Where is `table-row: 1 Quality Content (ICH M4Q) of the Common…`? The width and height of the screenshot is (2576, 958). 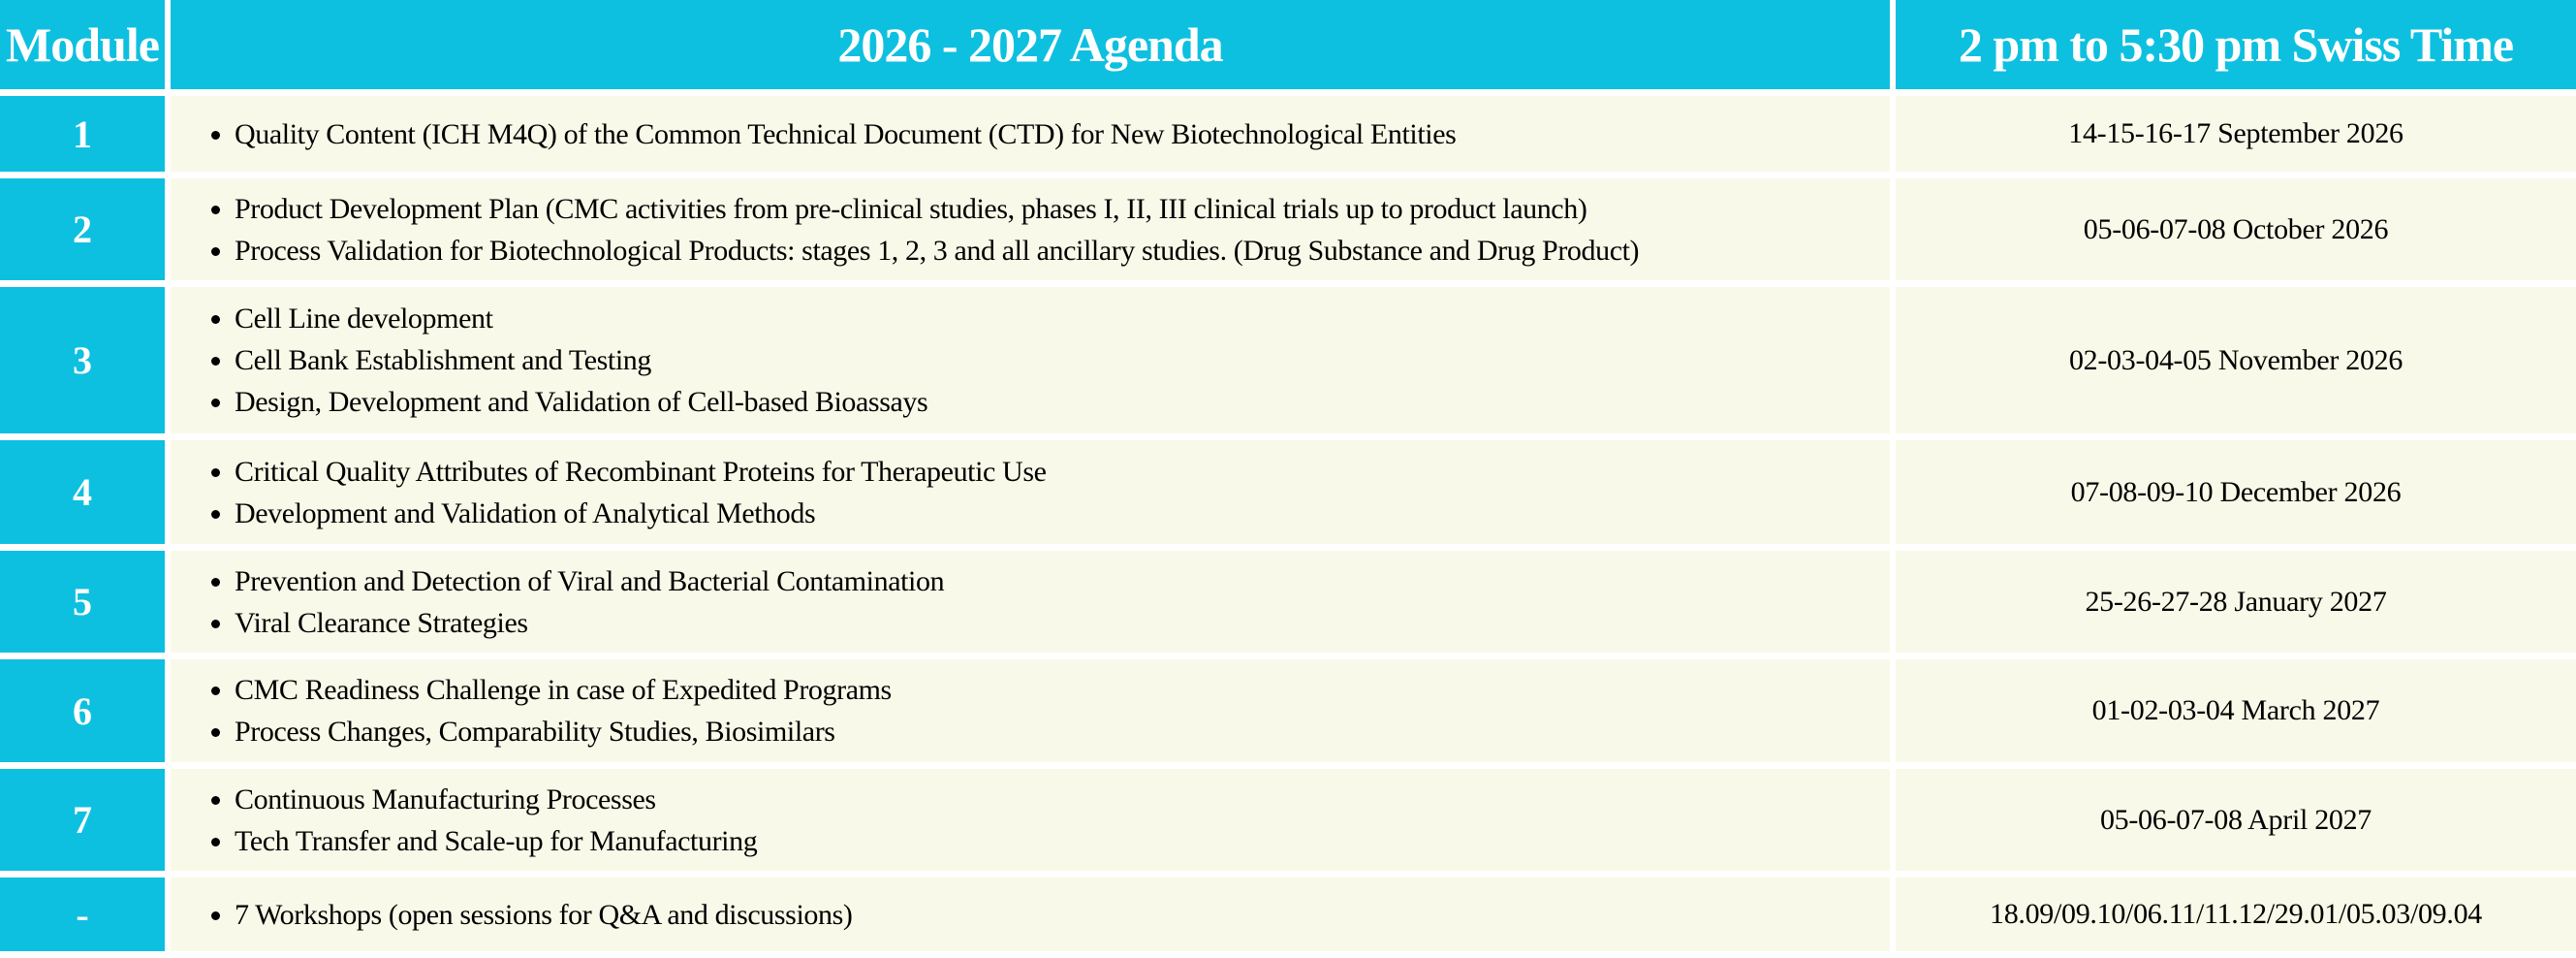
table-row: 1 Quality Content (ICH M4Q) of the Common… is located at coordinates (1288, 134).